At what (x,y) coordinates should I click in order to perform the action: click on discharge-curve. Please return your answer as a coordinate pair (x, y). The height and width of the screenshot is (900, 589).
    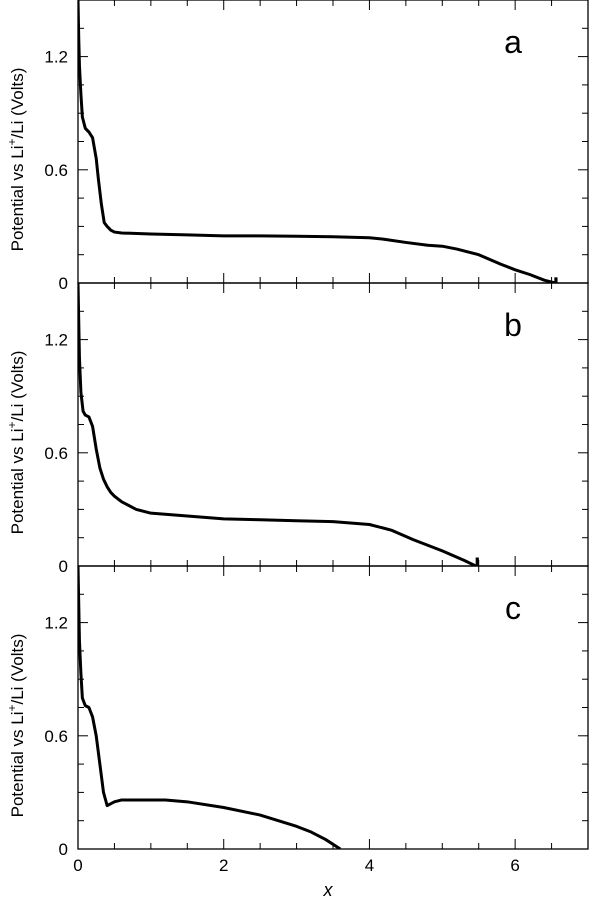
    Looking at the image, I should click on (210, 707).